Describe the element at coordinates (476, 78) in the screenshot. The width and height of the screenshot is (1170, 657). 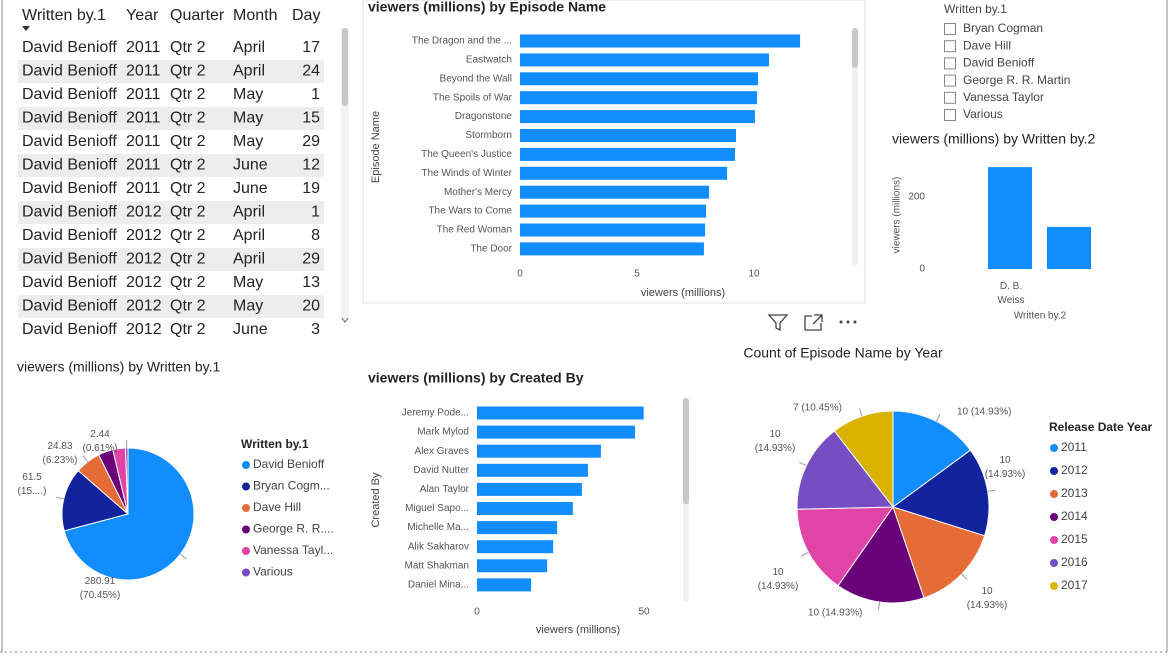
I see `y-tick-label: Beyond the Wall` at that location.